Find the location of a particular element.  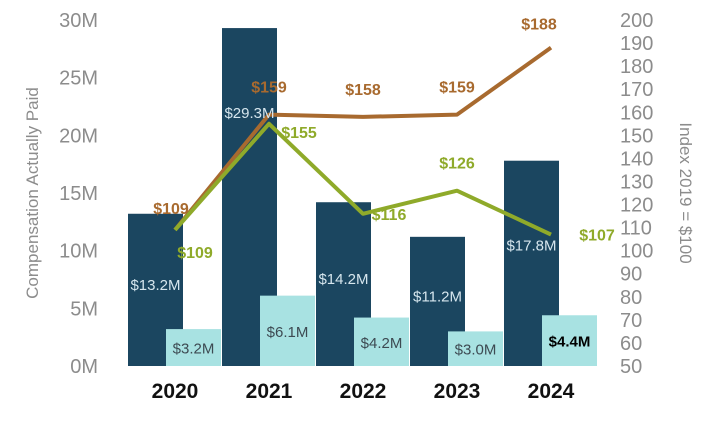

right-tick-label: 150 is located at coordinates (636, 136).